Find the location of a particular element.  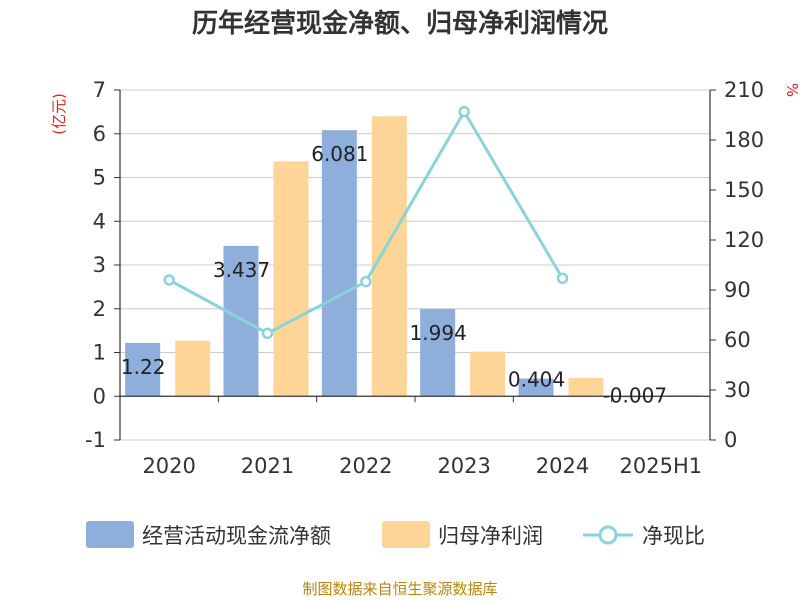

left-tick-label: -1 is located at coordinates (95, 440).